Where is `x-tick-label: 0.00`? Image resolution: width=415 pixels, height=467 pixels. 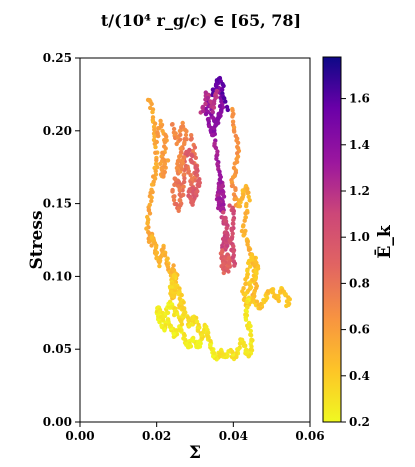 x-tick-label: 0.00 is located at coordinates (79, 436).